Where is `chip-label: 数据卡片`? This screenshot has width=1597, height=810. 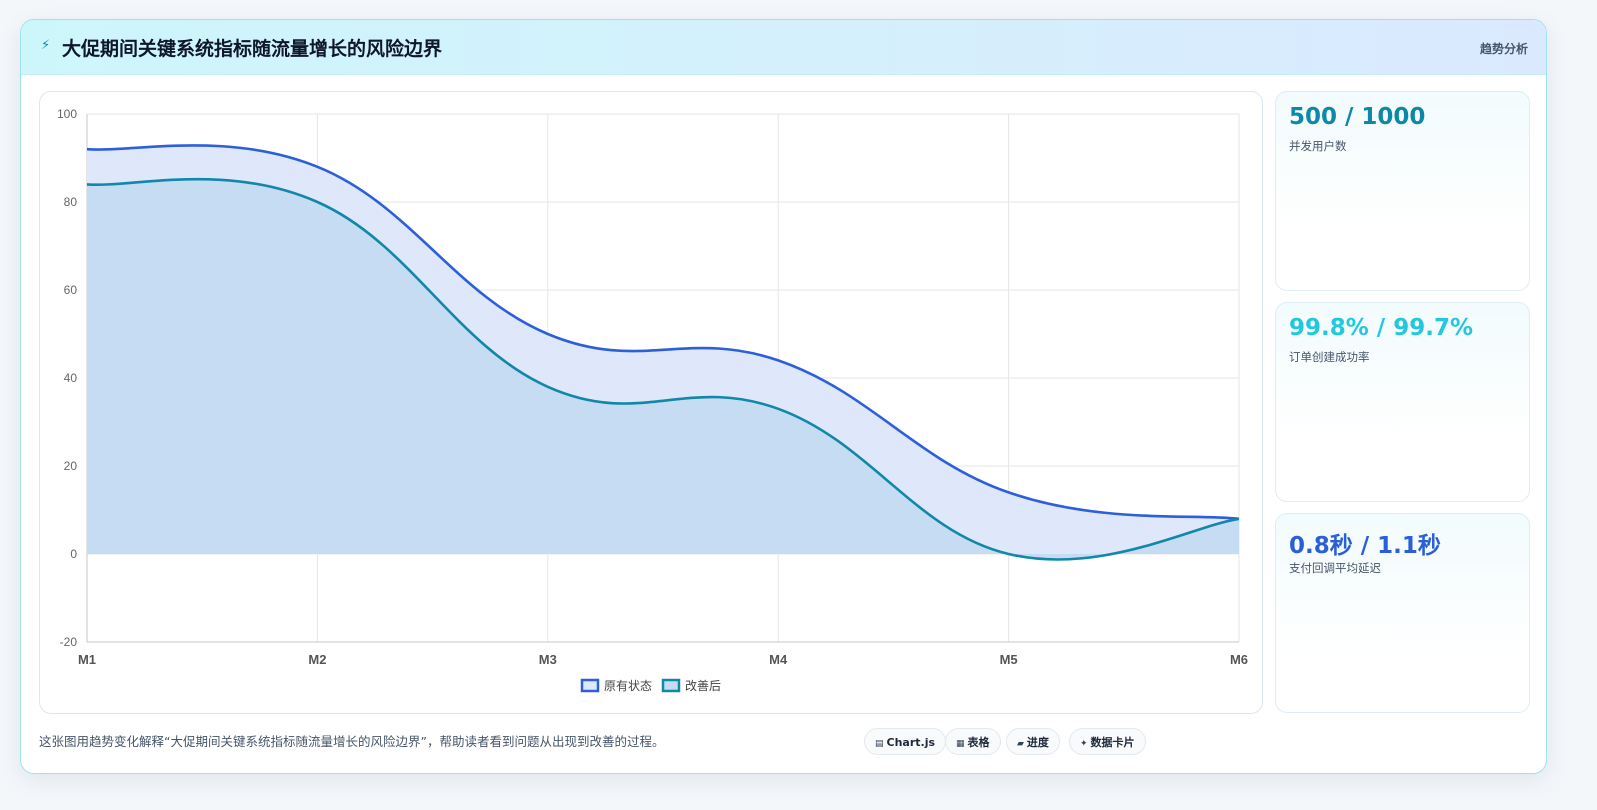 chip-label: 数据卡片 is located at coordinates (1112, 742).